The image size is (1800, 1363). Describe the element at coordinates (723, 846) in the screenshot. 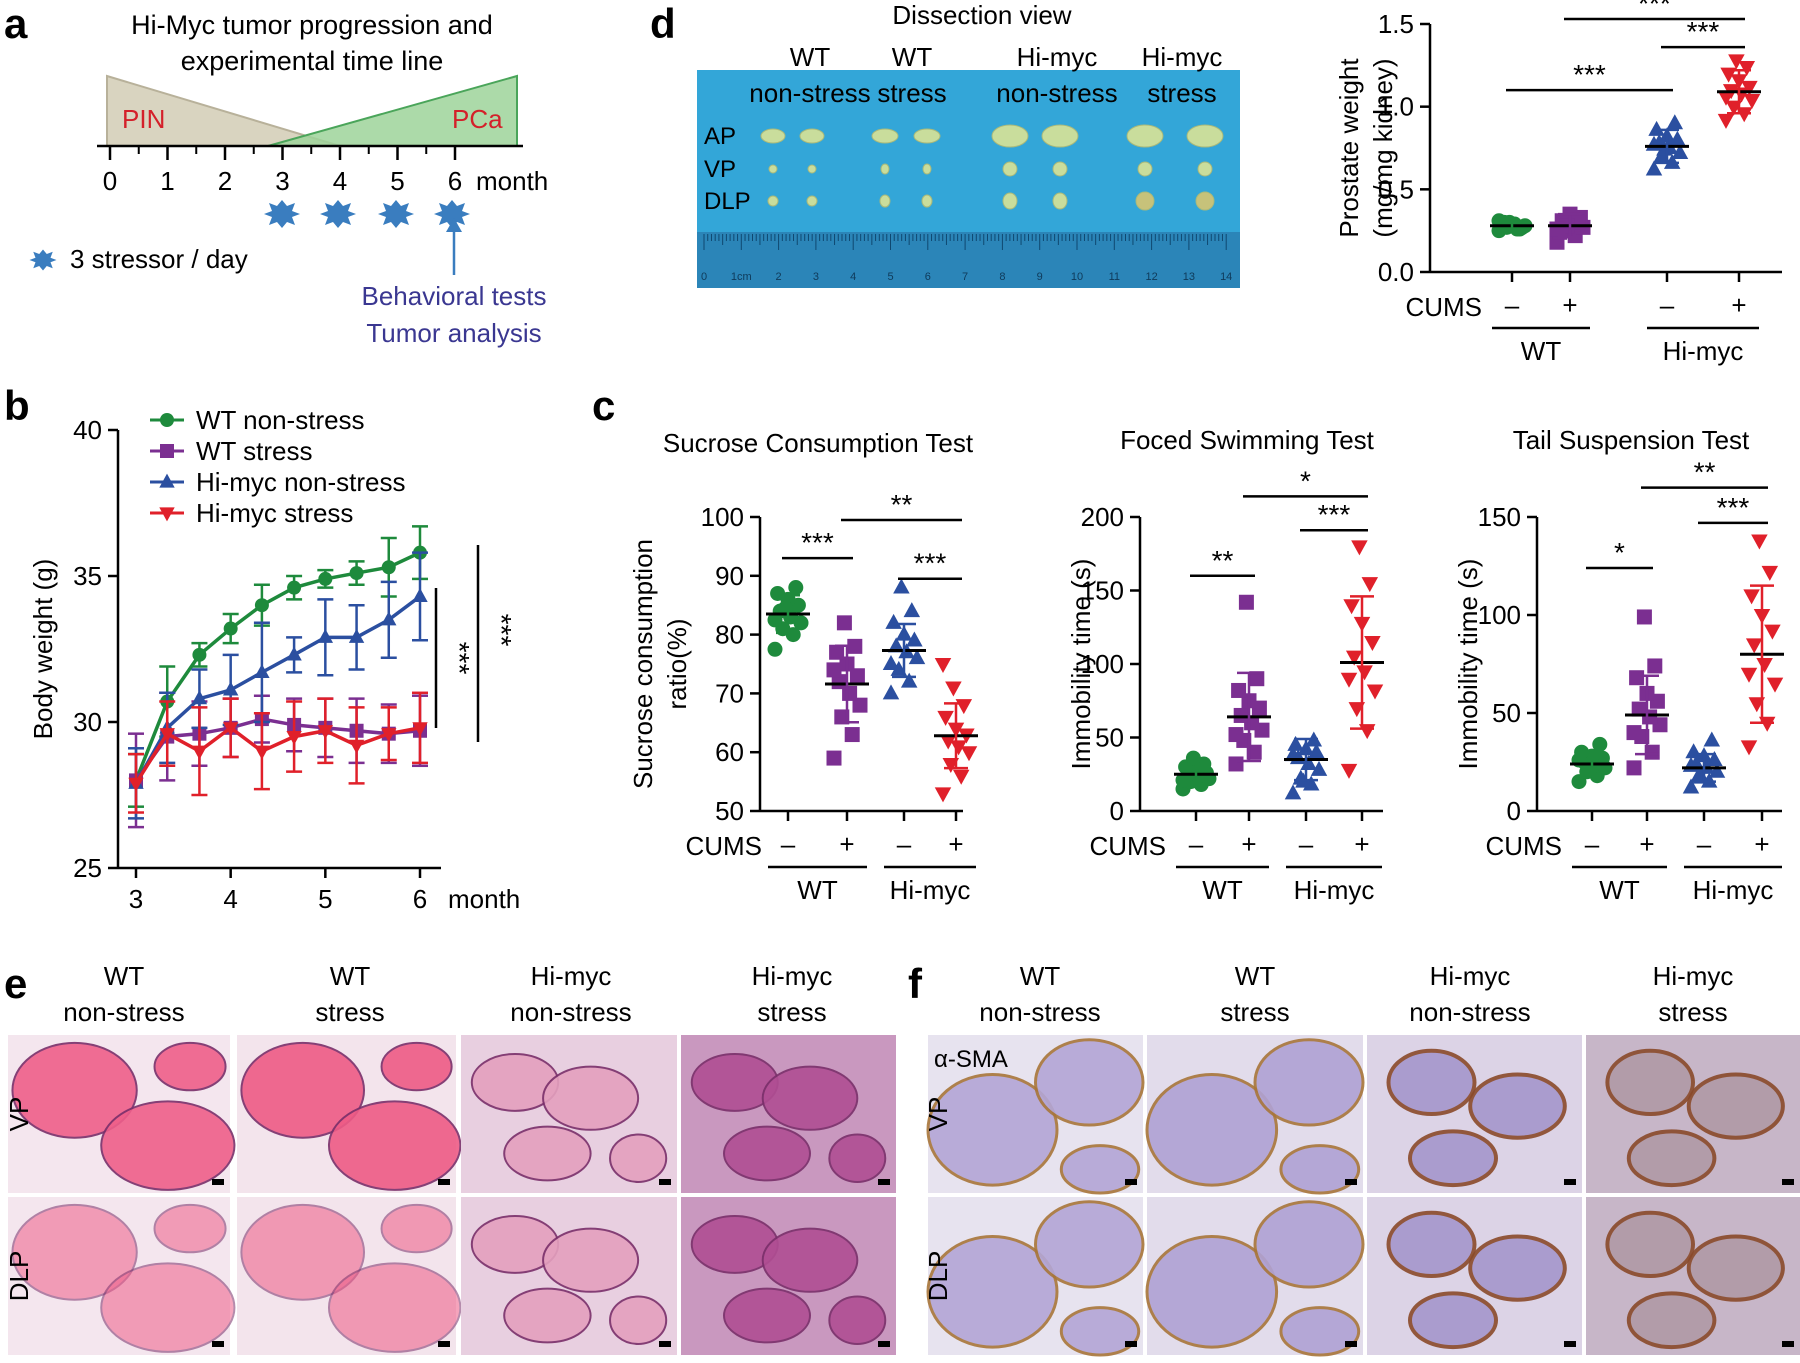

I see `cums-label: CUMS` at that location.